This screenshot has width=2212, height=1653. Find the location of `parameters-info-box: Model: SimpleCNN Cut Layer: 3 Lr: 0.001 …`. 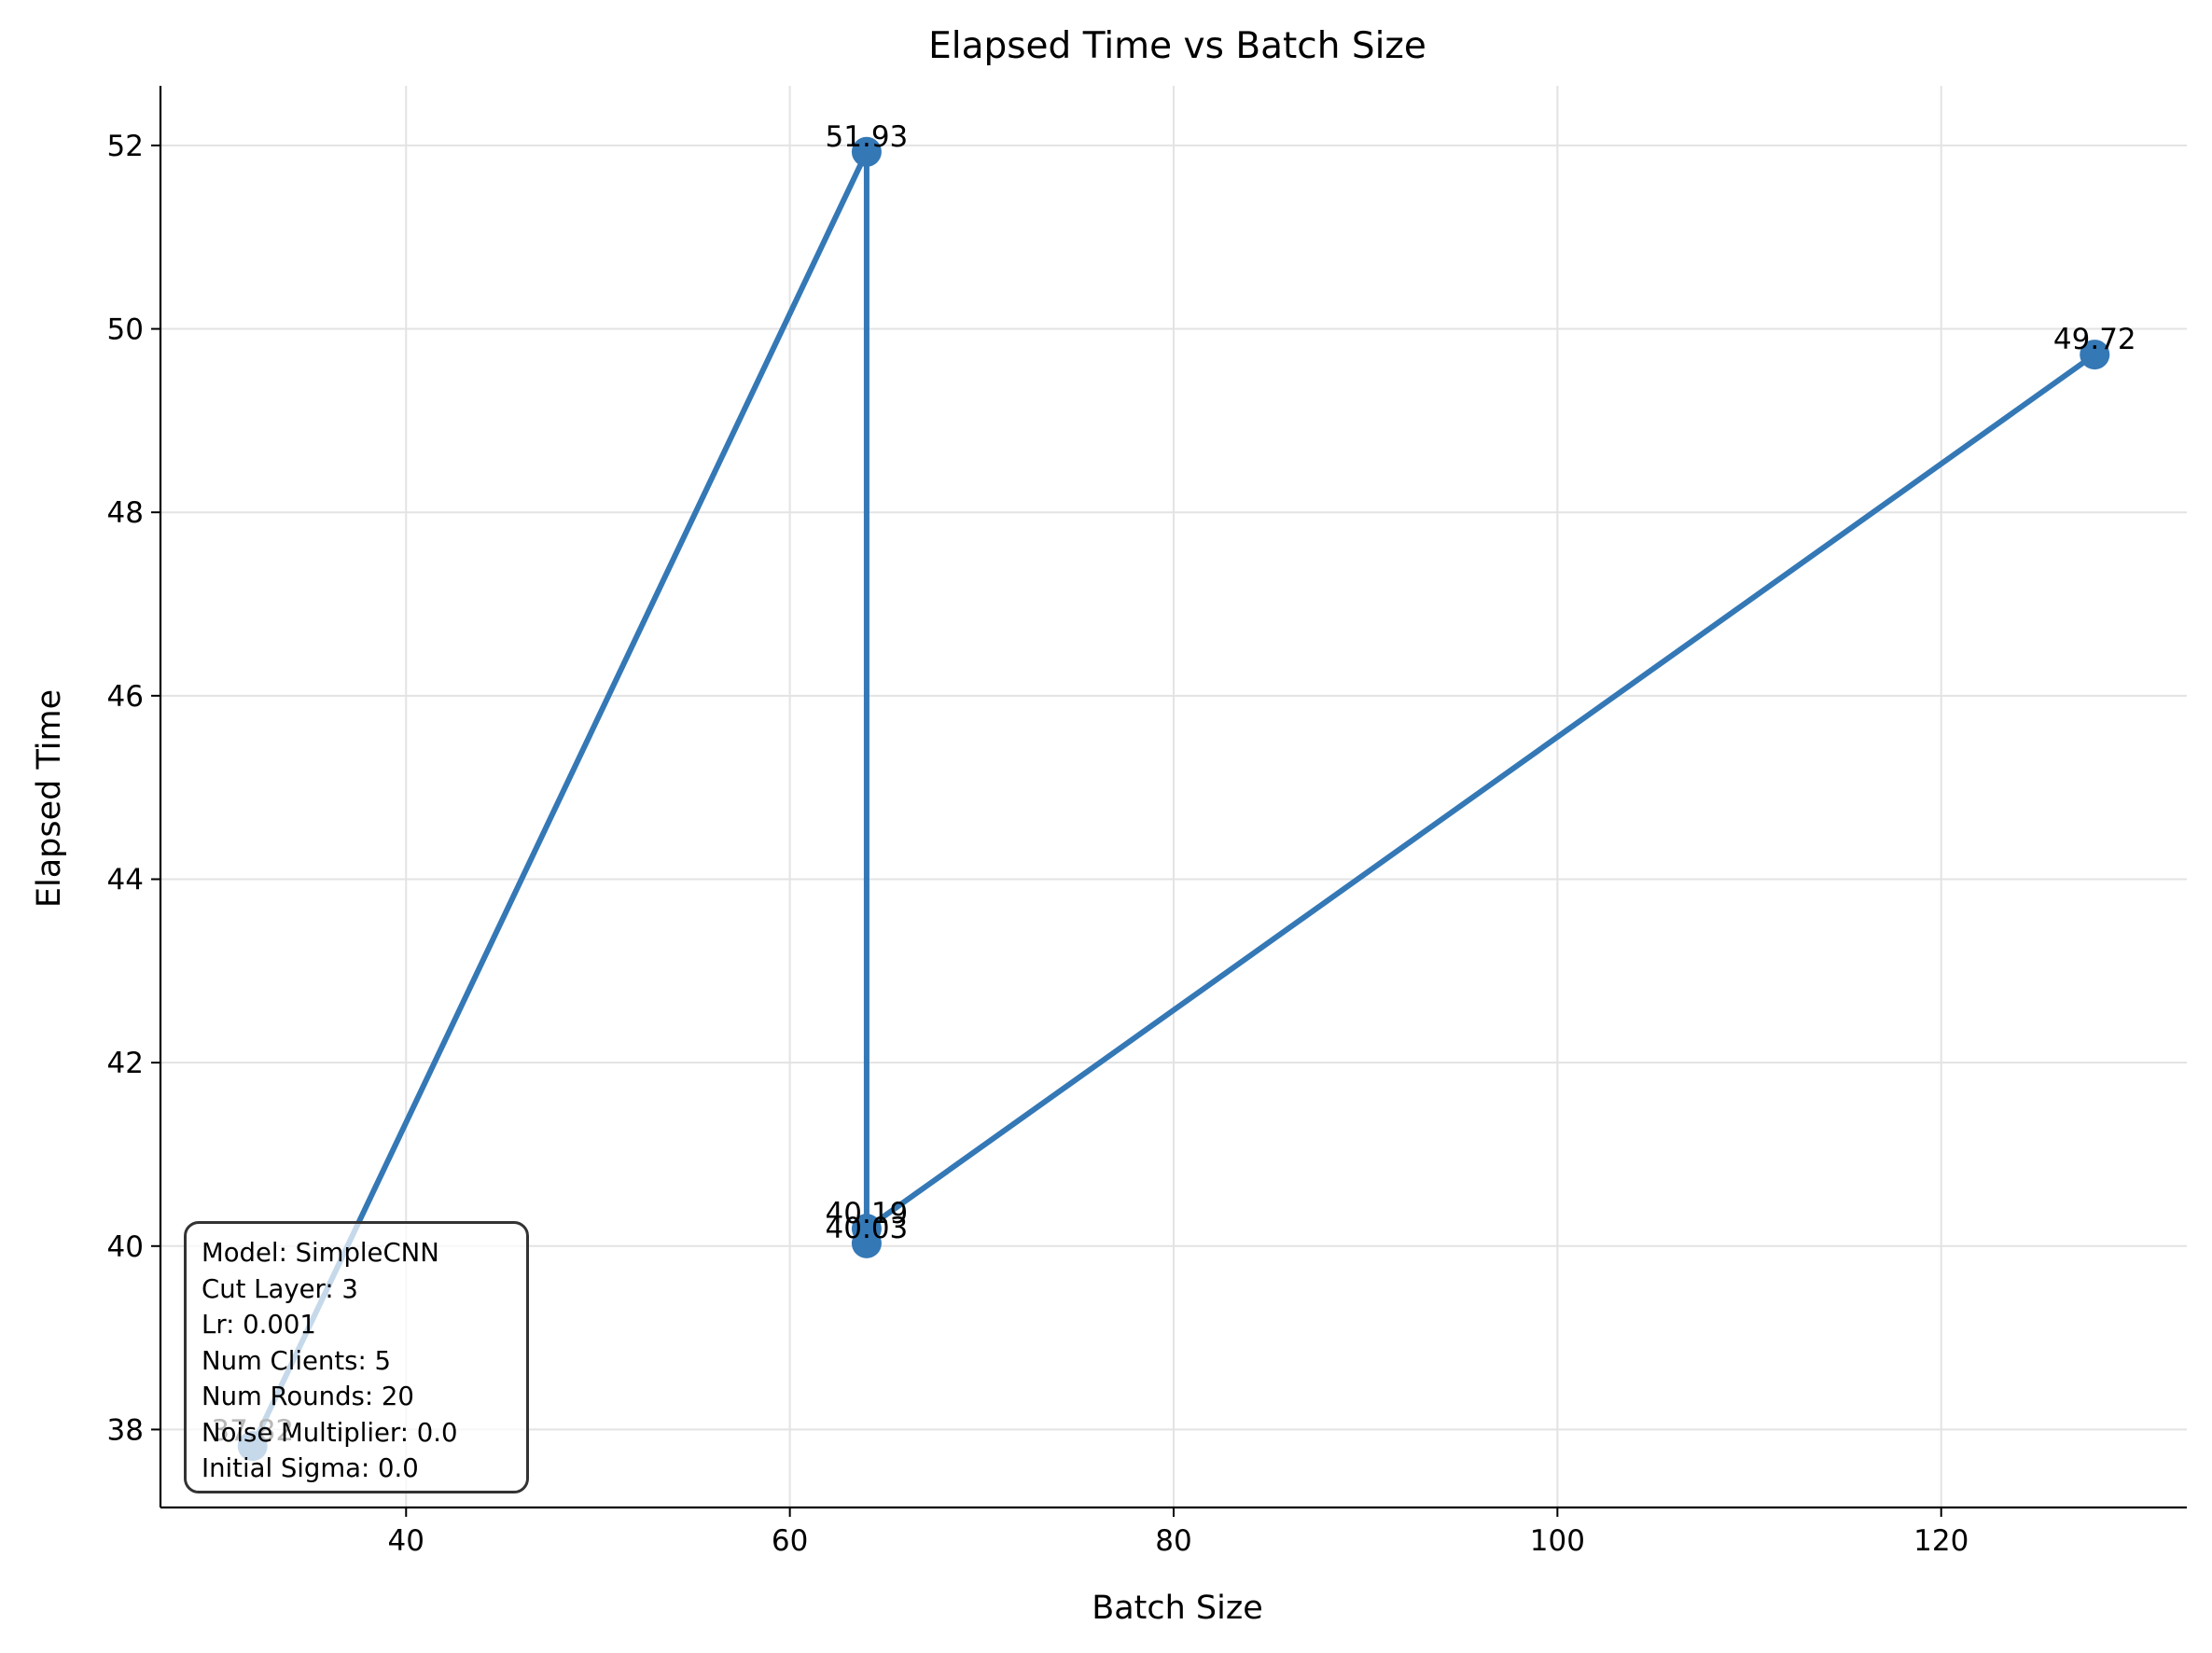

parameters-info-box: Model: SimpleCNN Cut Layer: 3 Lr: 0.001 … is located at coordinates (356, 1357).